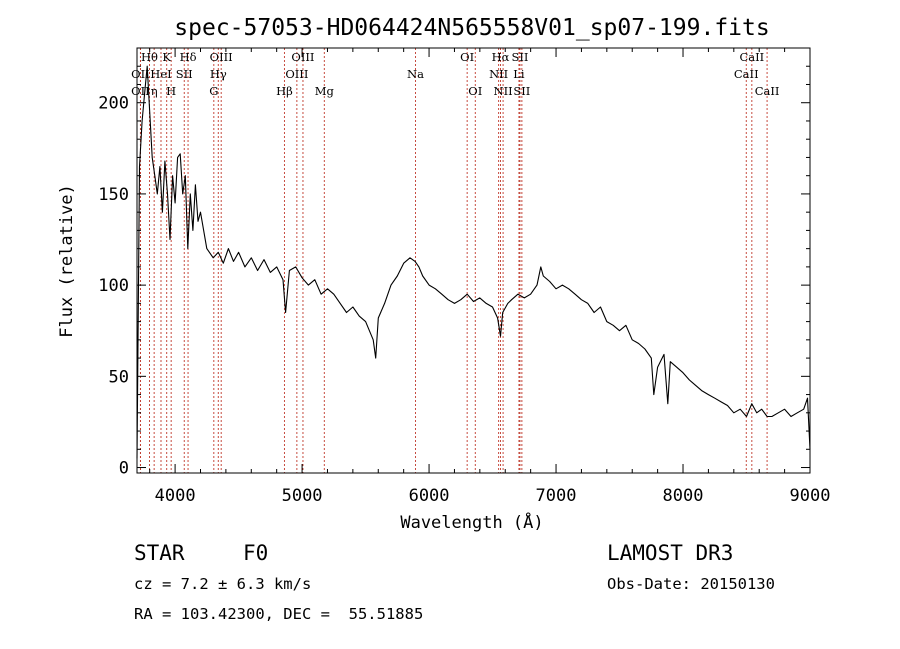  I want to click on redshift-info: cz = 7.2 ± 6.3 km/s, so click(222, 584).